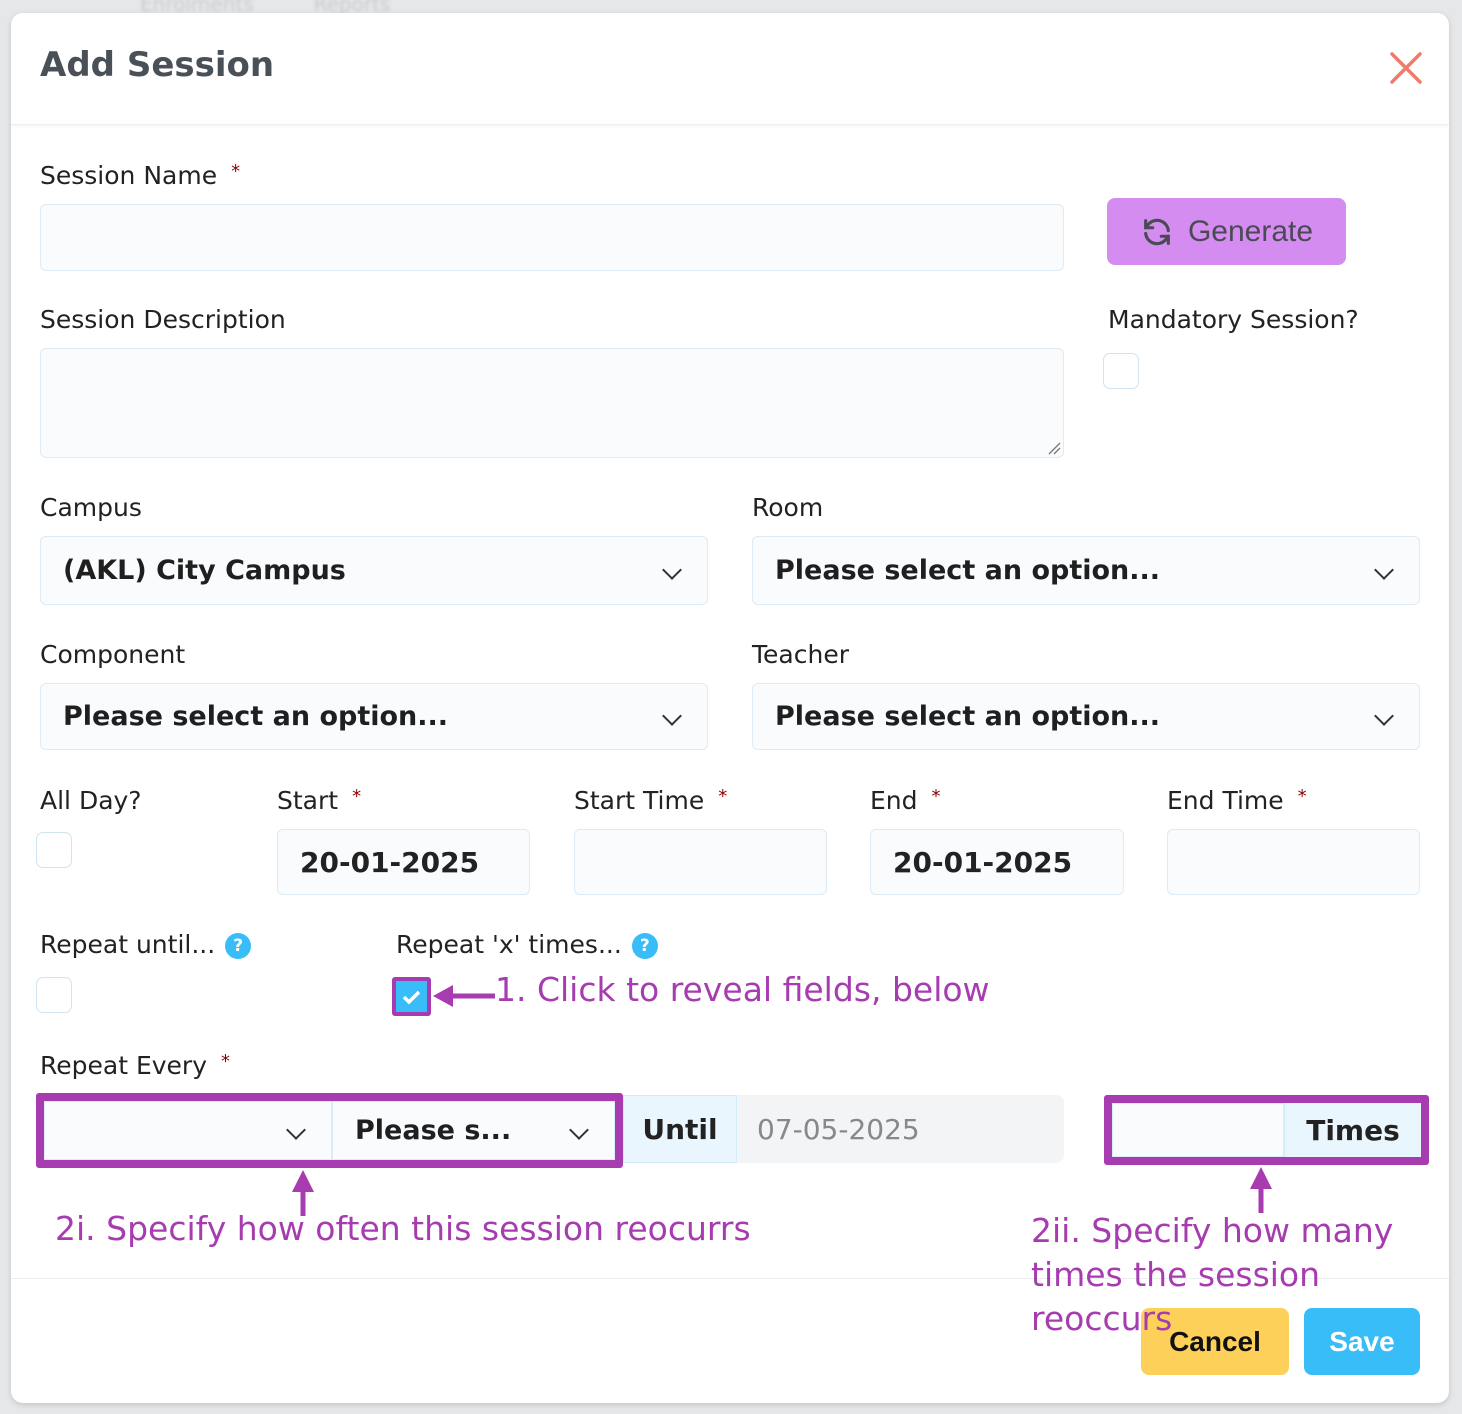  What do you see at coordinates (403, 862) in the screenshot?
I see `start-date-input: 20-01-2025` at bounding box center [403, 862].